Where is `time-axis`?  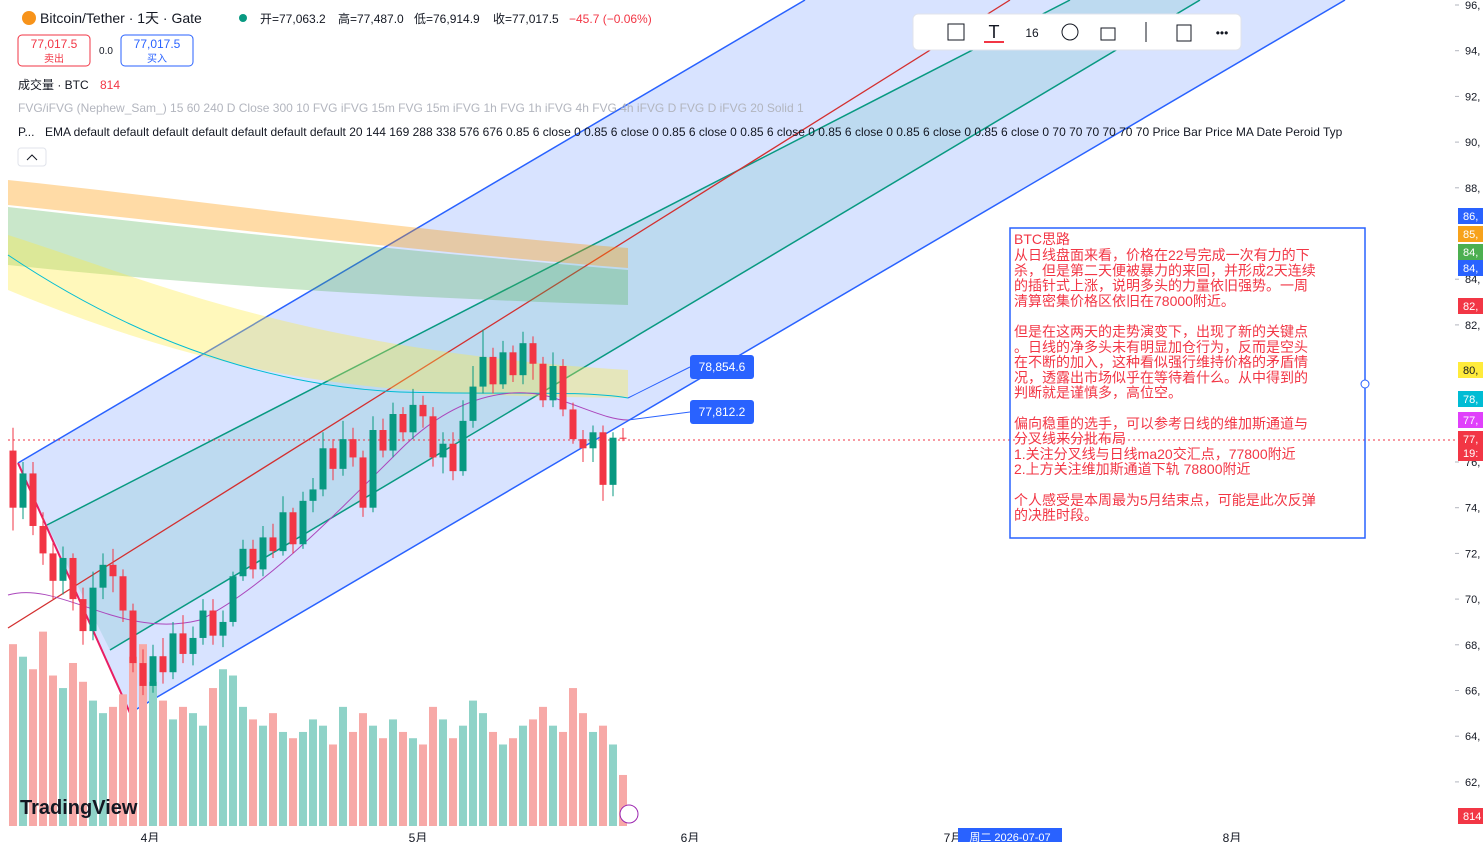
time-axis is located at coordinates (727, 835).